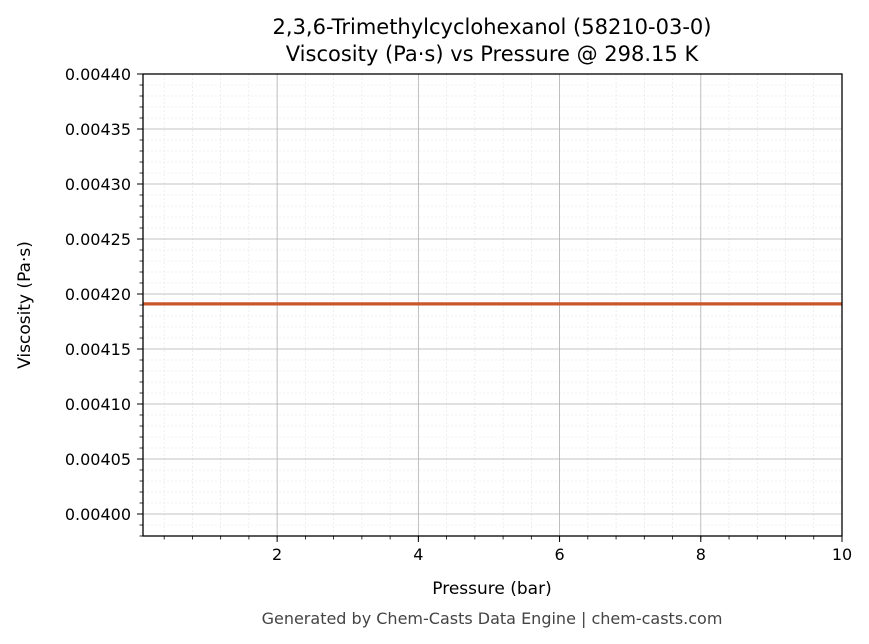 The width and height of the screenshot is (869, 644). I want to click on x-tick-label: 6, so click(559, 554).